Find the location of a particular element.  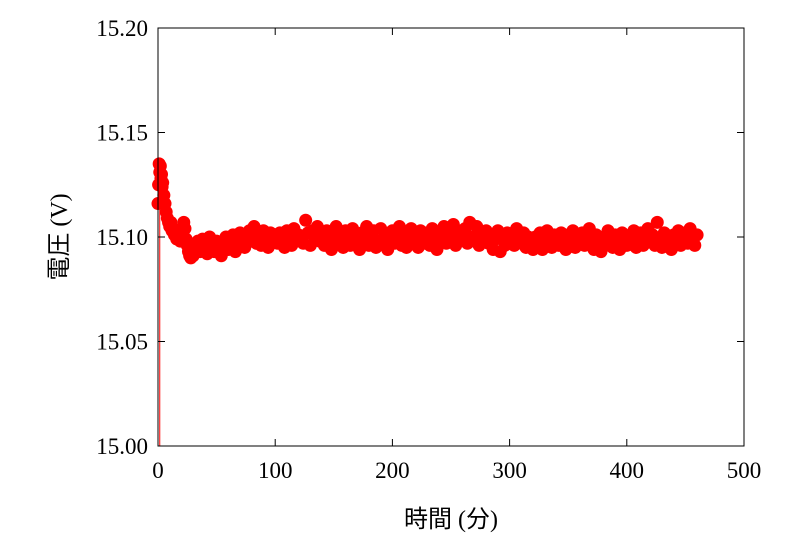

x-tick-label: 100 is located at coordinates (275, 470).